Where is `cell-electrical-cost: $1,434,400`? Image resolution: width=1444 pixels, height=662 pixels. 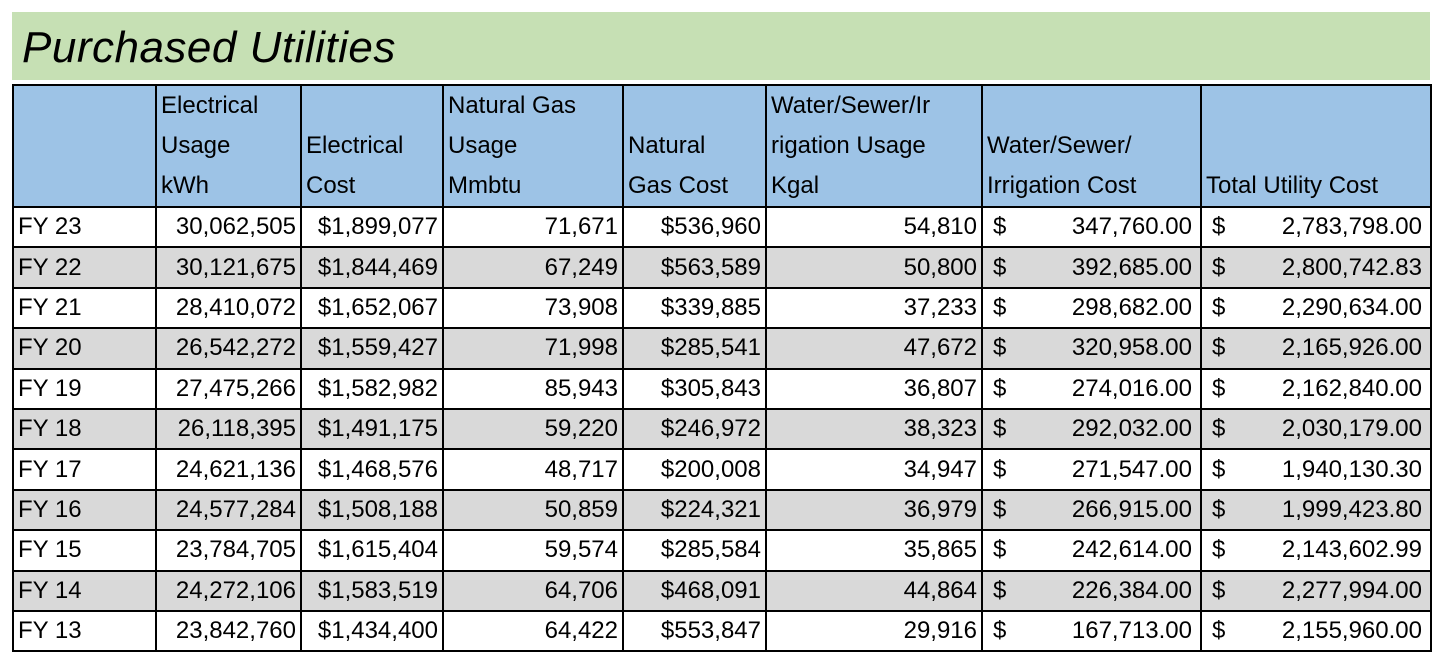
cell-electrical-cost: $1,434,400 is located at coordinates (372, 631).